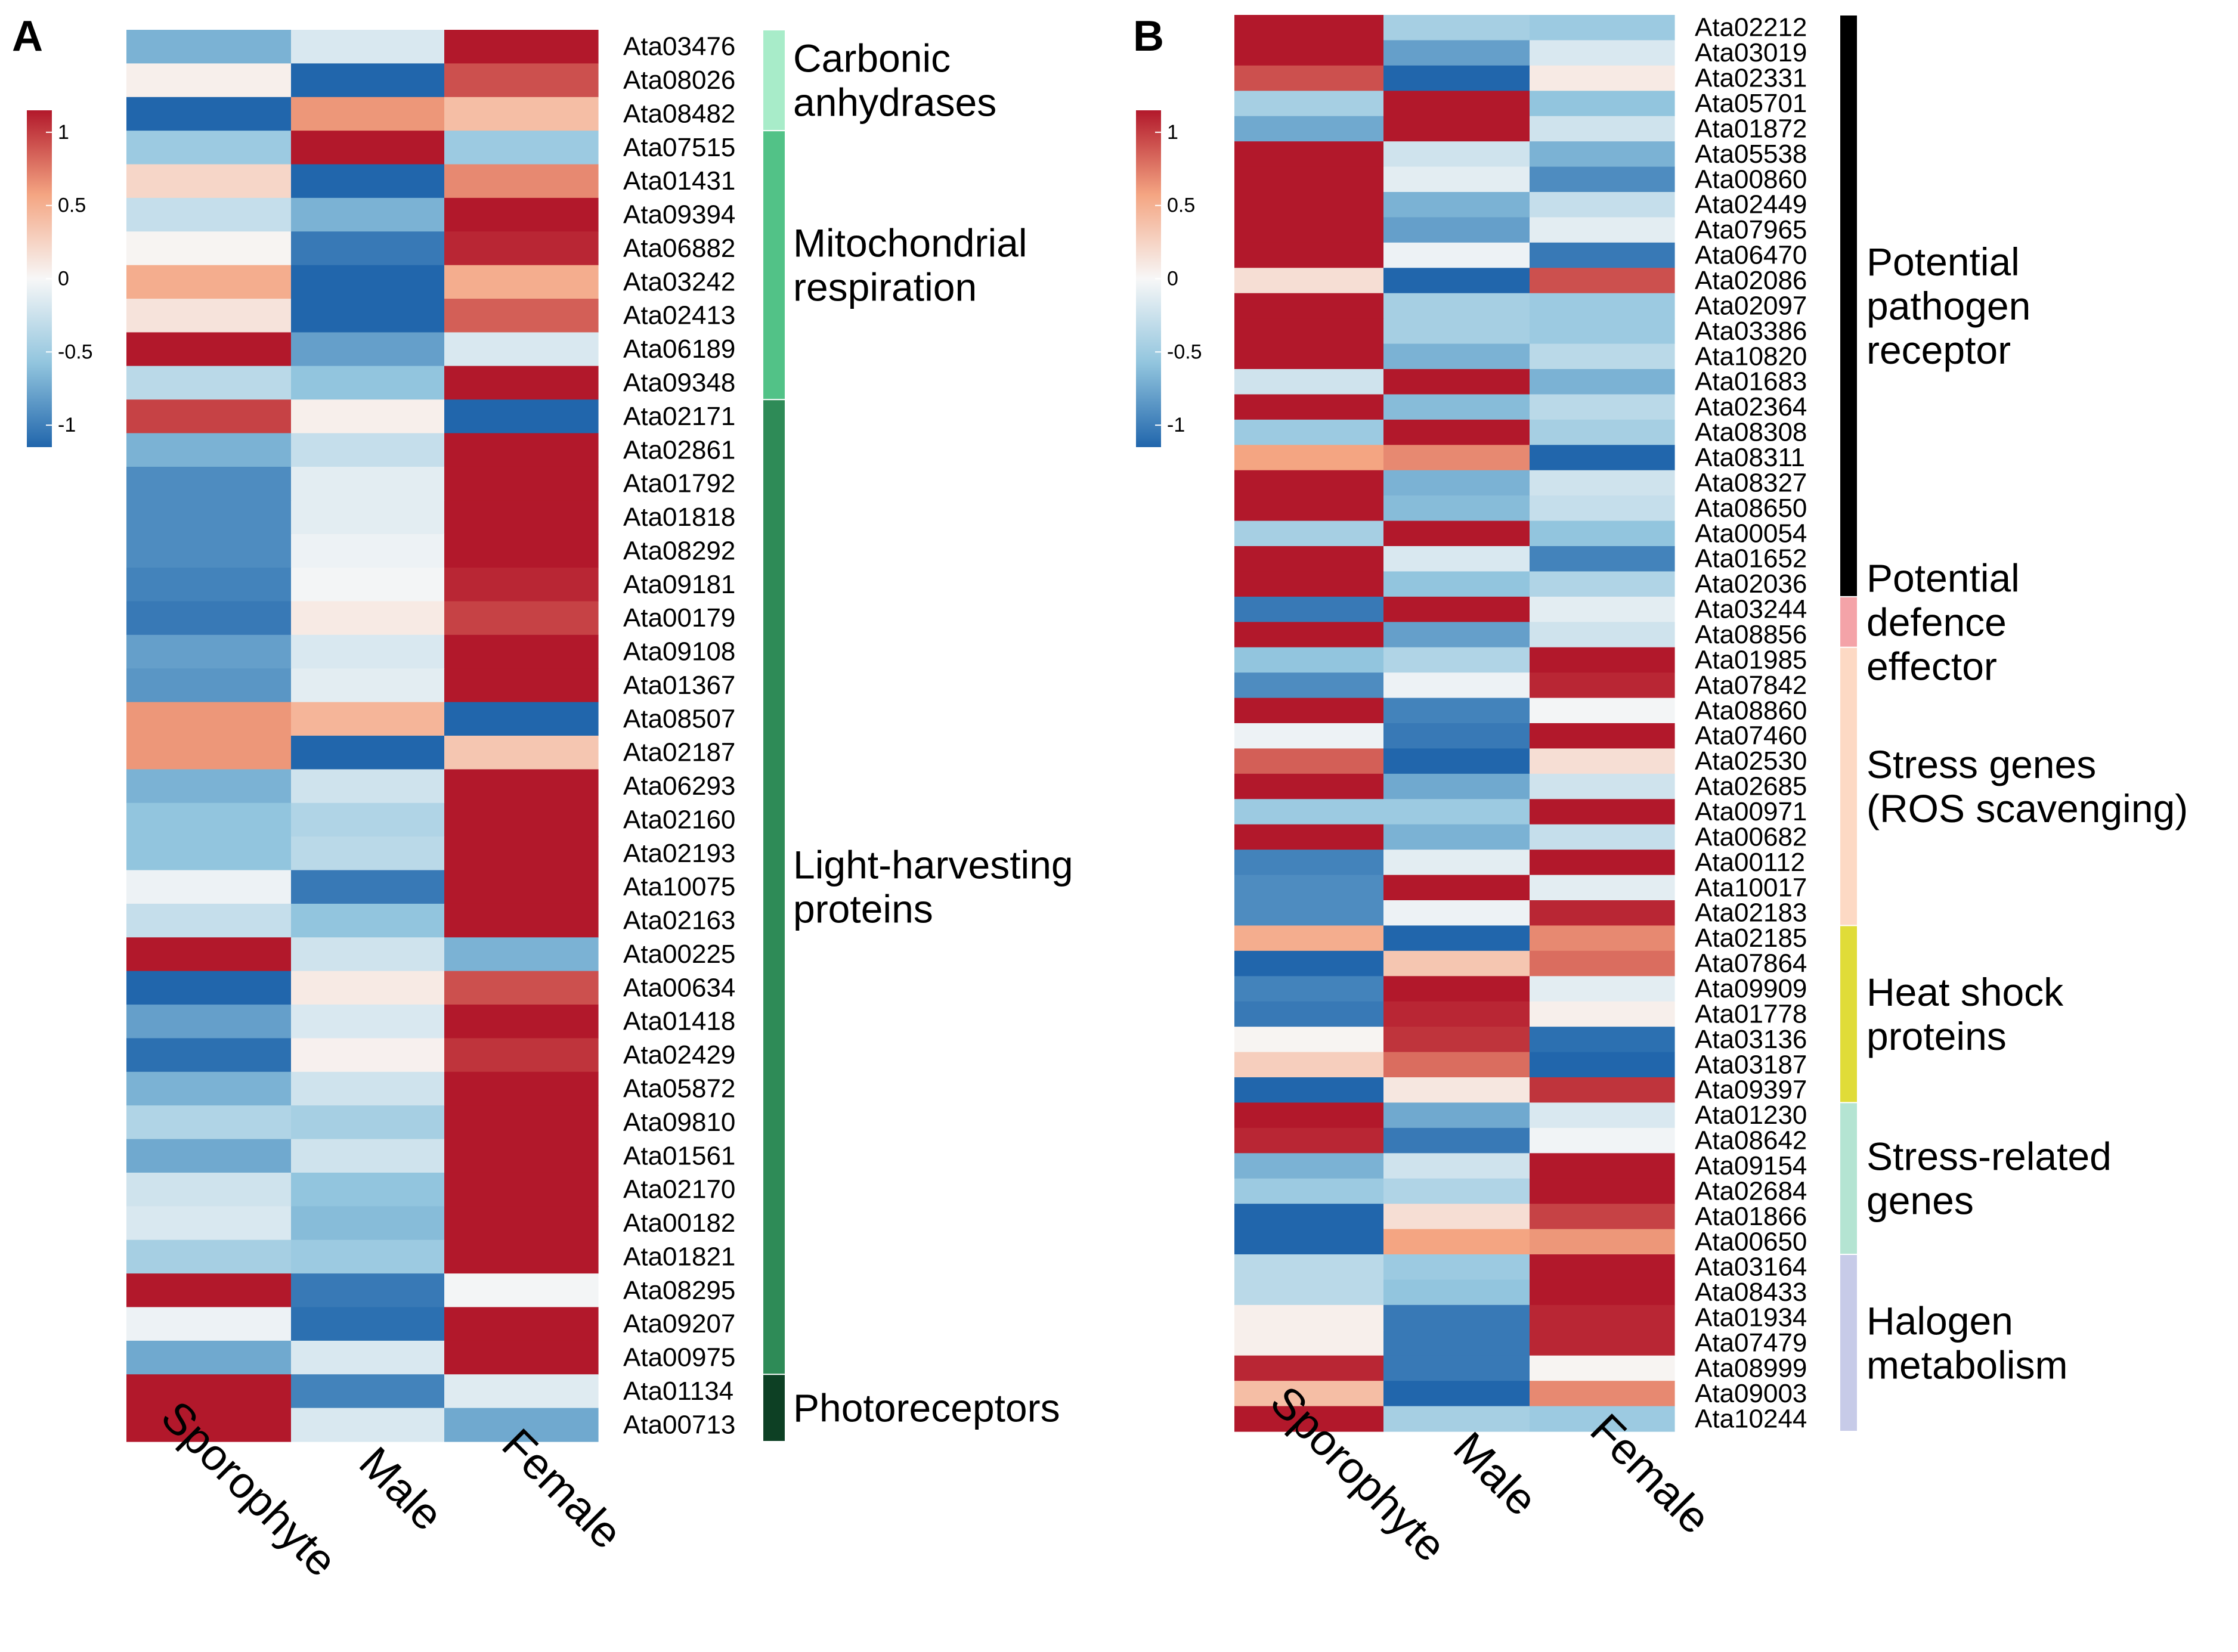  What do you see at coordinates (1751, 305) in the screenshot?
I see `gene-label: Ata02097` at bounding box center [1751, 305].